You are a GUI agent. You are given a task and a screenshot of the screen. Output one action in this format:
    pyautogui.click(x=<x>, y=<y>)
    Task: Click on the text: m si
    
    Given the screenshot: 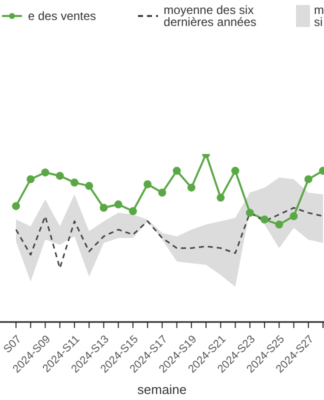 What is the action you would take?
    pyautogui.click(x=319, y=16)
    